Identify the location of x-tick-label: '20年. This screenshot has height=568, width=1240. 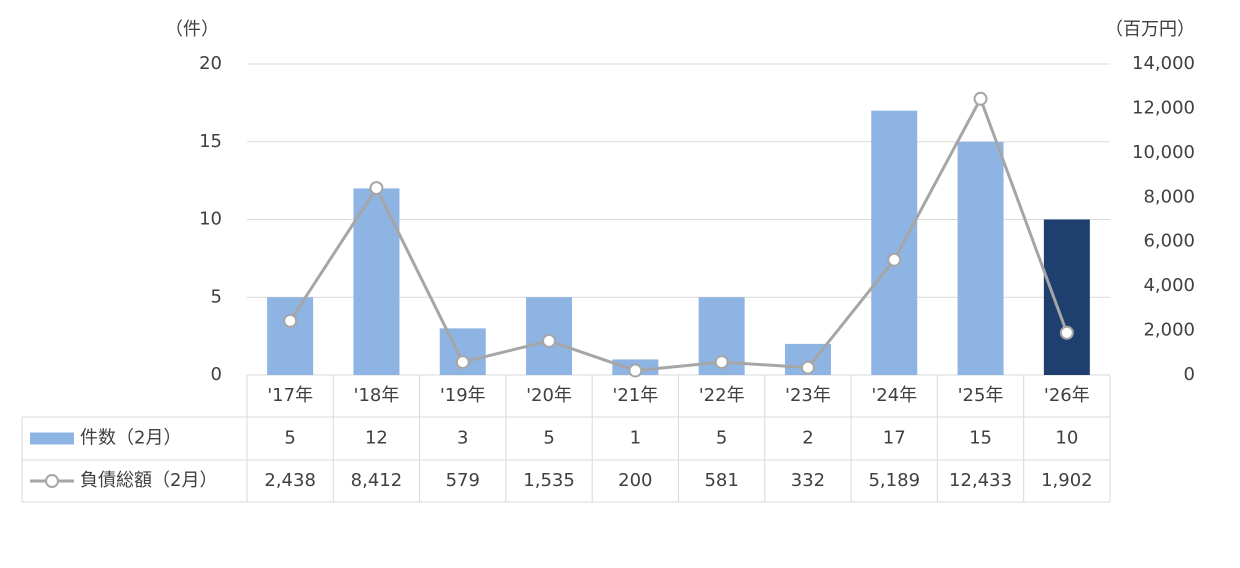
(549, 395).